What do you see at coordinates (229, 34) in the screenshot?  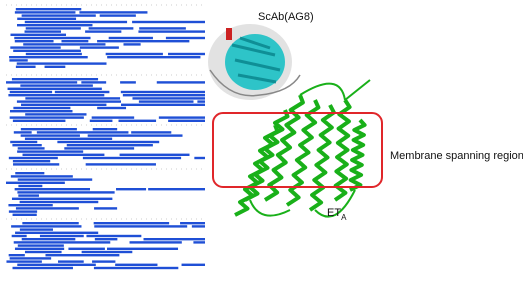 I see `antibody-marker` at bounding box center [229, 34].